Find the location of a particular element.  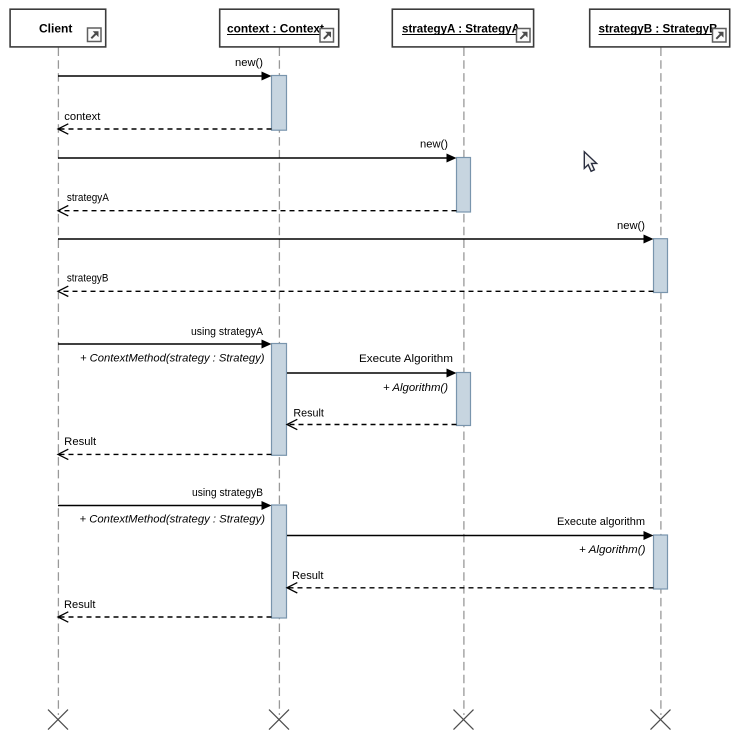

svg-text: strategyA : StrategyA is located at coordinates (461, 29).